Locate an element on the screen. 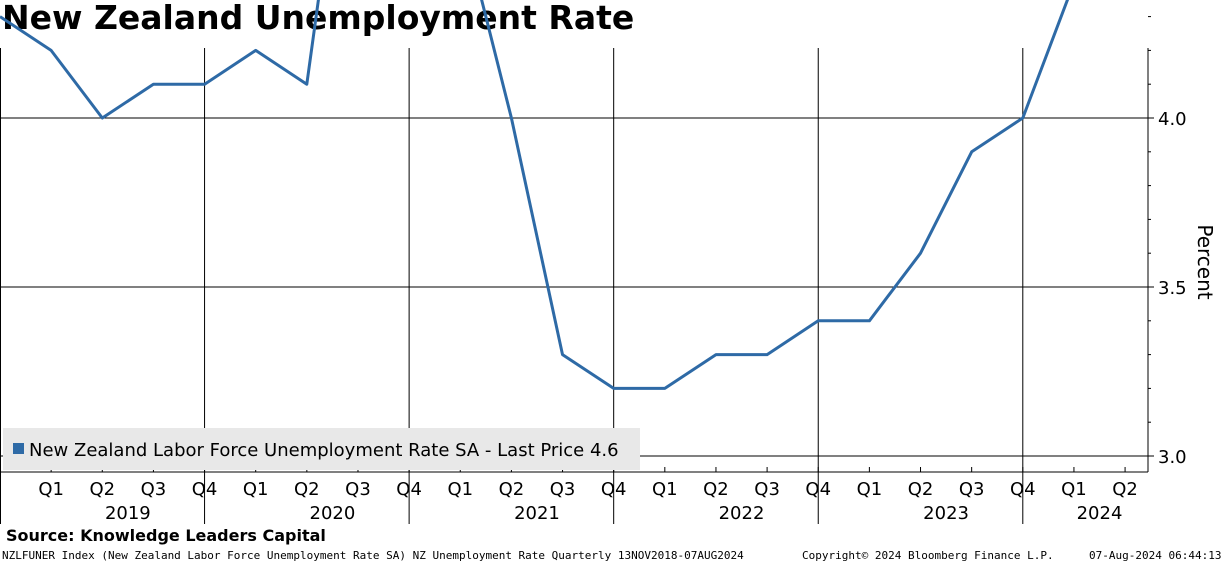  x-year-label: 2020 is located at coordinates (333, 513).